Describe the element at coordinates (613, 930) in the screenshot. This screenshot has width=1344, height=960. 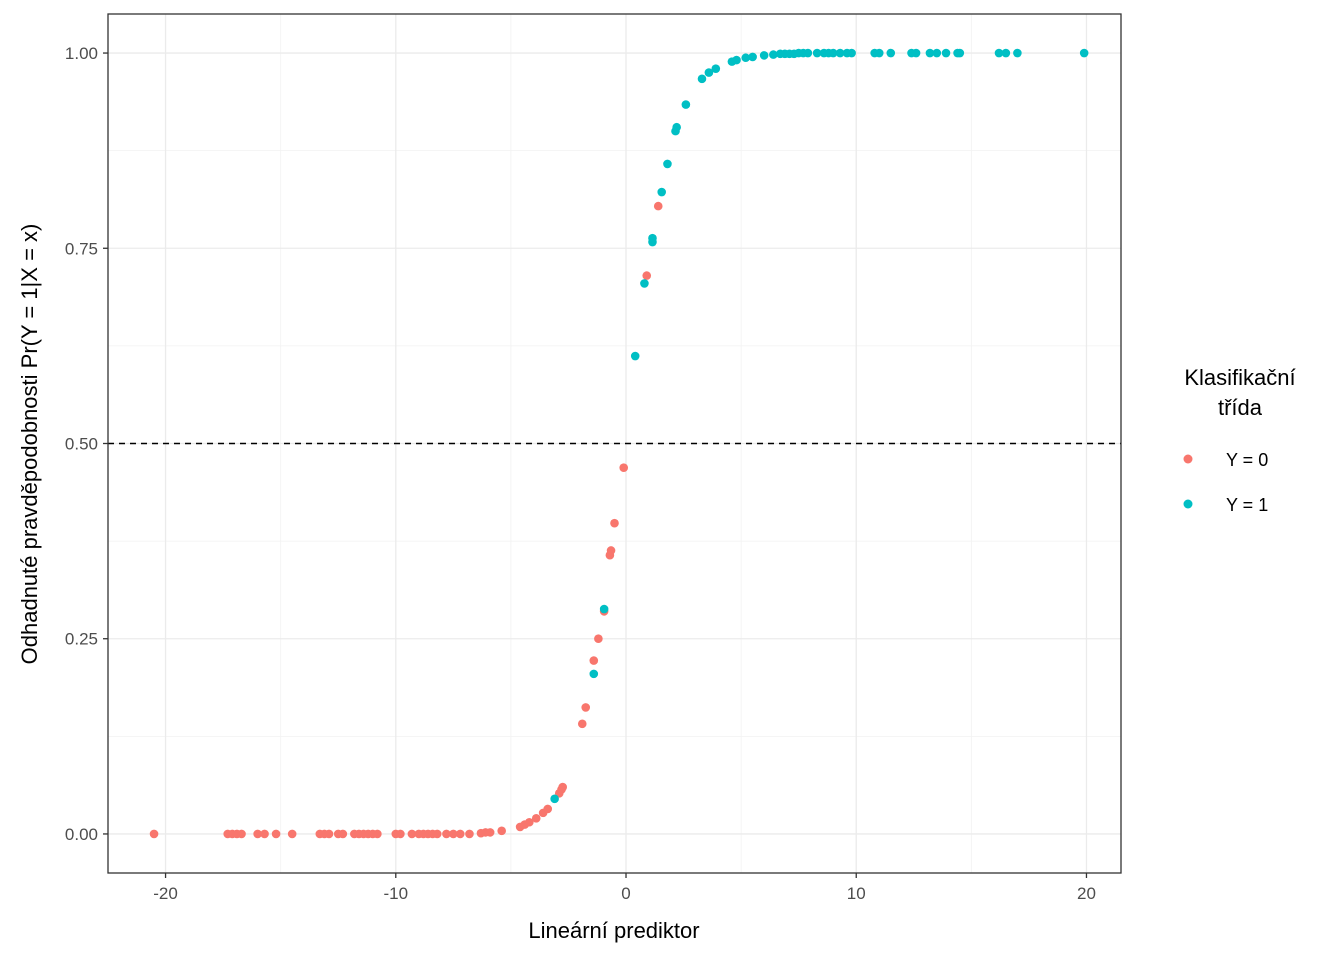
I see `x-axis-title: Lineární prediktor` at that location.